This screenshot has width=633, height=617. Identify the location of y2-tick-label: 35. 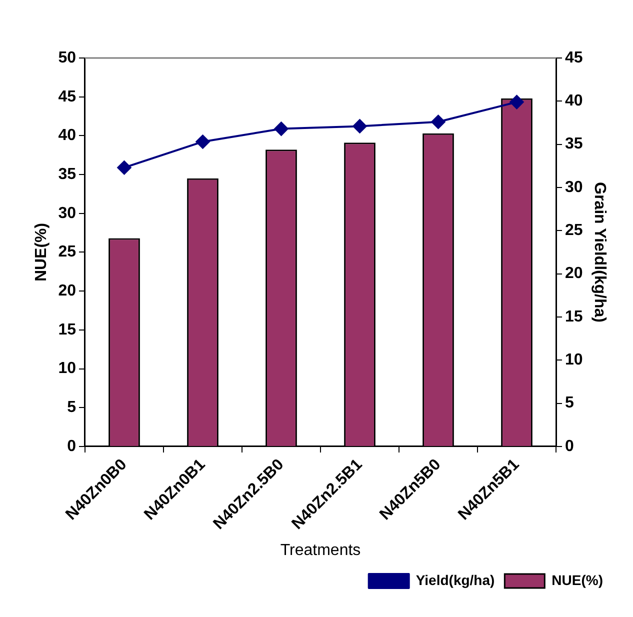
(574, 144).